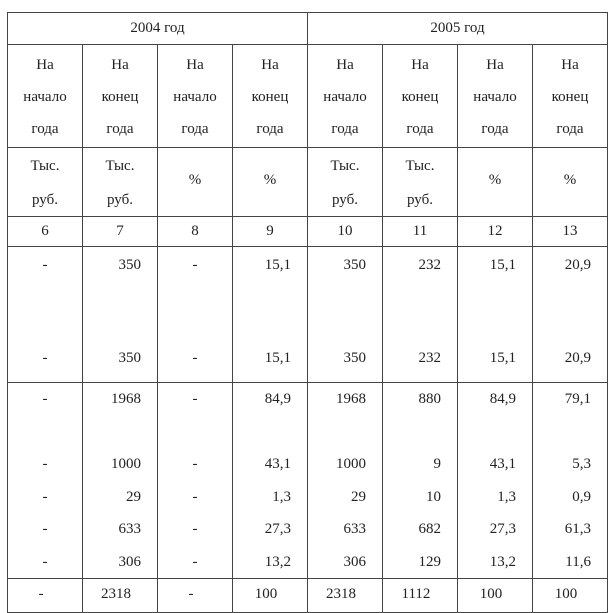 The height and width of the screenshot is (613, 614). What do you see at coordinates (277, 529) in the screenshot?
I see `cell-value: 27,3` at bounding box center [277, 529].